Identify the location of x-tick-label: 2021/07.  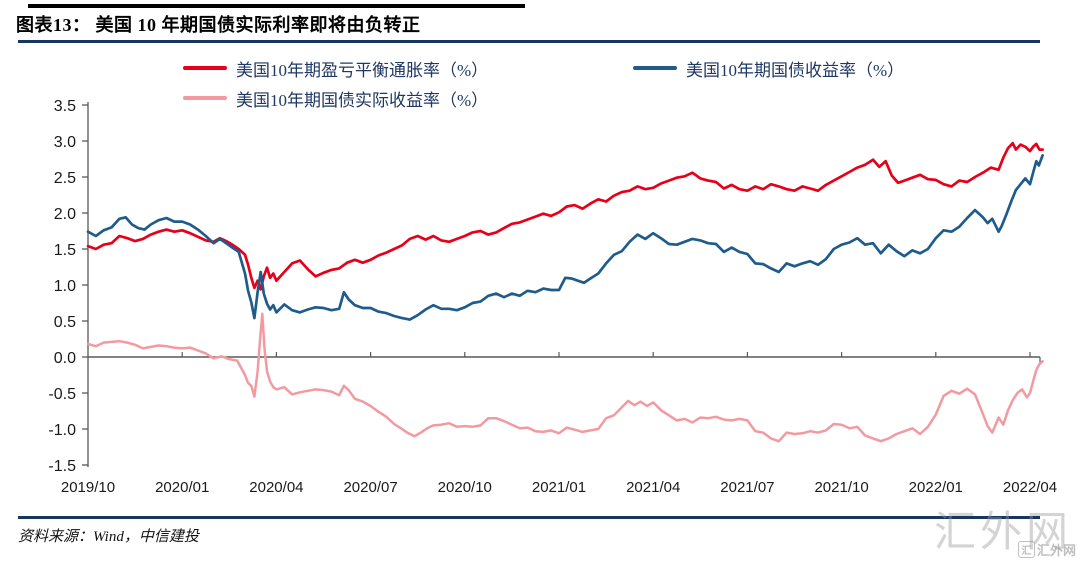
(747, 487).